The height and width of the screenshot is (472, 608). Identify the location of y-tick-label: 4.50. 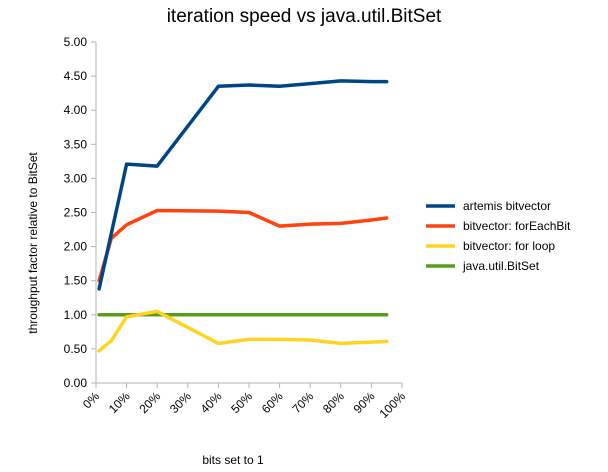
(76, 76).